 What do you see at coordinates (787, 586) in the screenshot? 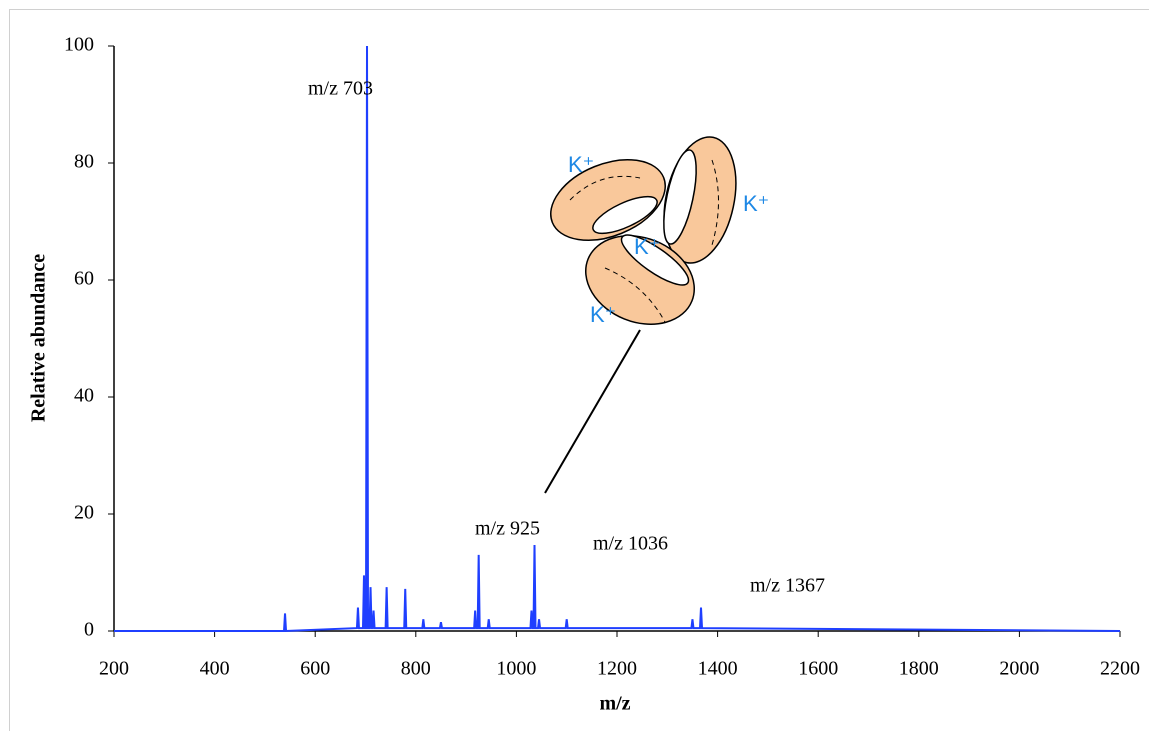
I see `peak-annotation: m/z 1367` at bounding box center [787, 586].